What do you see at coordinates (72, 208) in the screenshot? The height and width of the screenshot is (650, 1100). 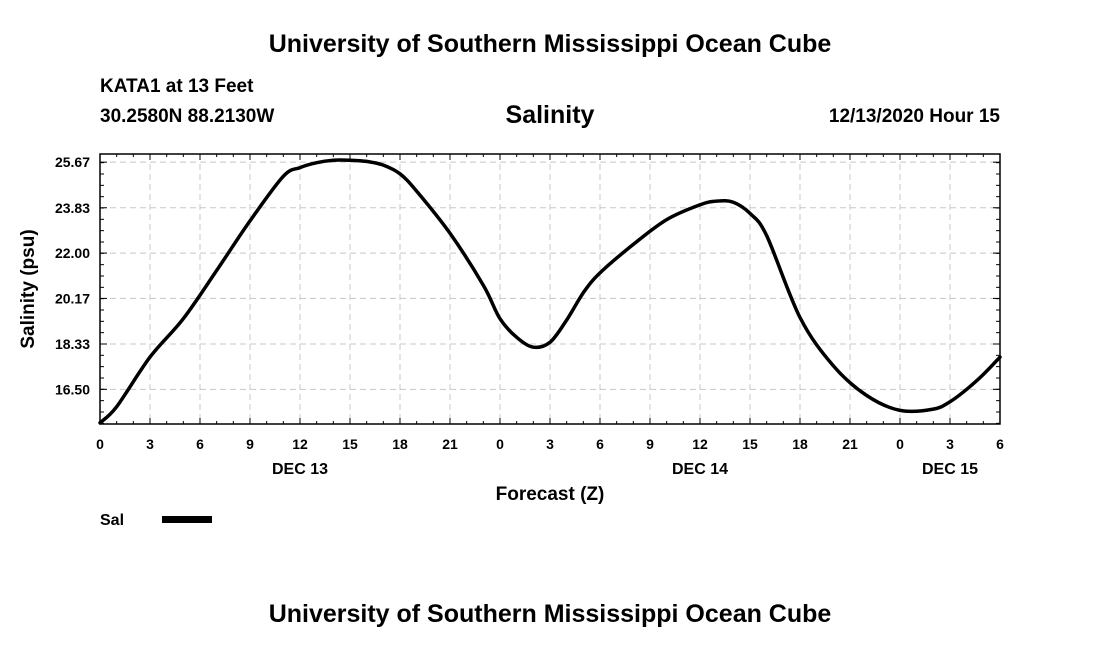 I see `y-tick-label: 23.83` at bounding box center [72, 208].